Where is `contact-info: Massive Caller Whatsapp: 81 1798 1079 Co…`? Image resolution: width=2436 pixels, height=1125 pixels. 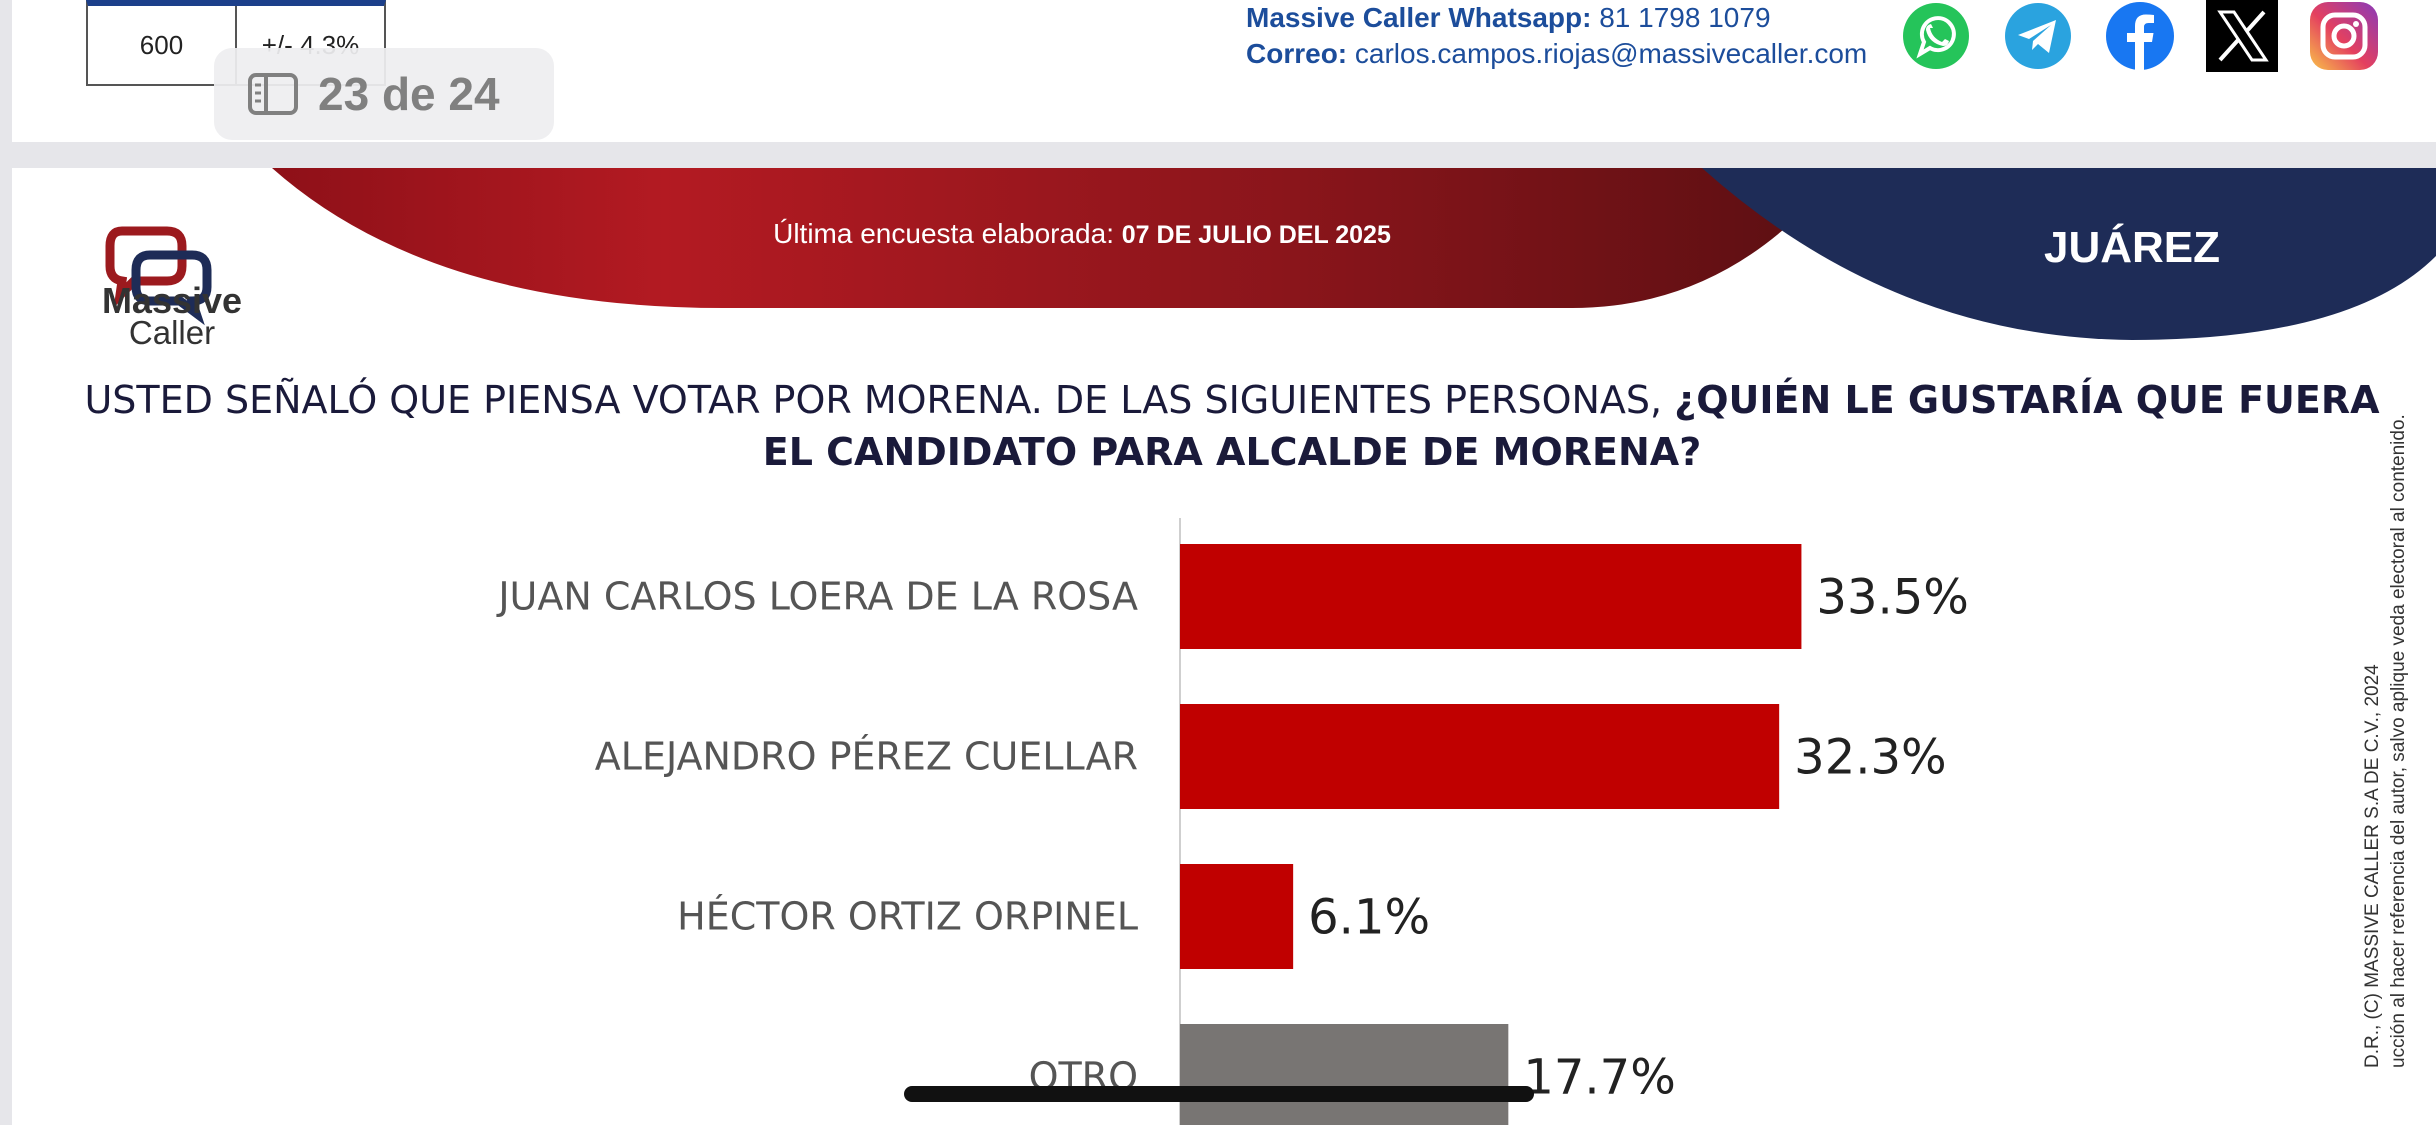 contact-info: Massive Caller Whatsapp: 81 1798 1079 Co… is located at coordinates (1556, 36).